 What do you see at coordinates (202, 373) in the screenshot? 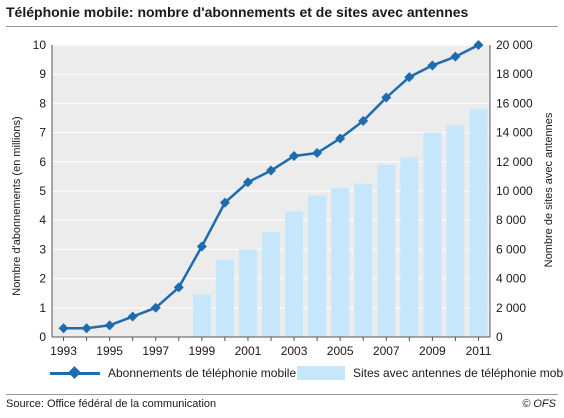
I see `legend-line-label: Abonnements de téléphonie mobile` at bounding box center [202, 373].